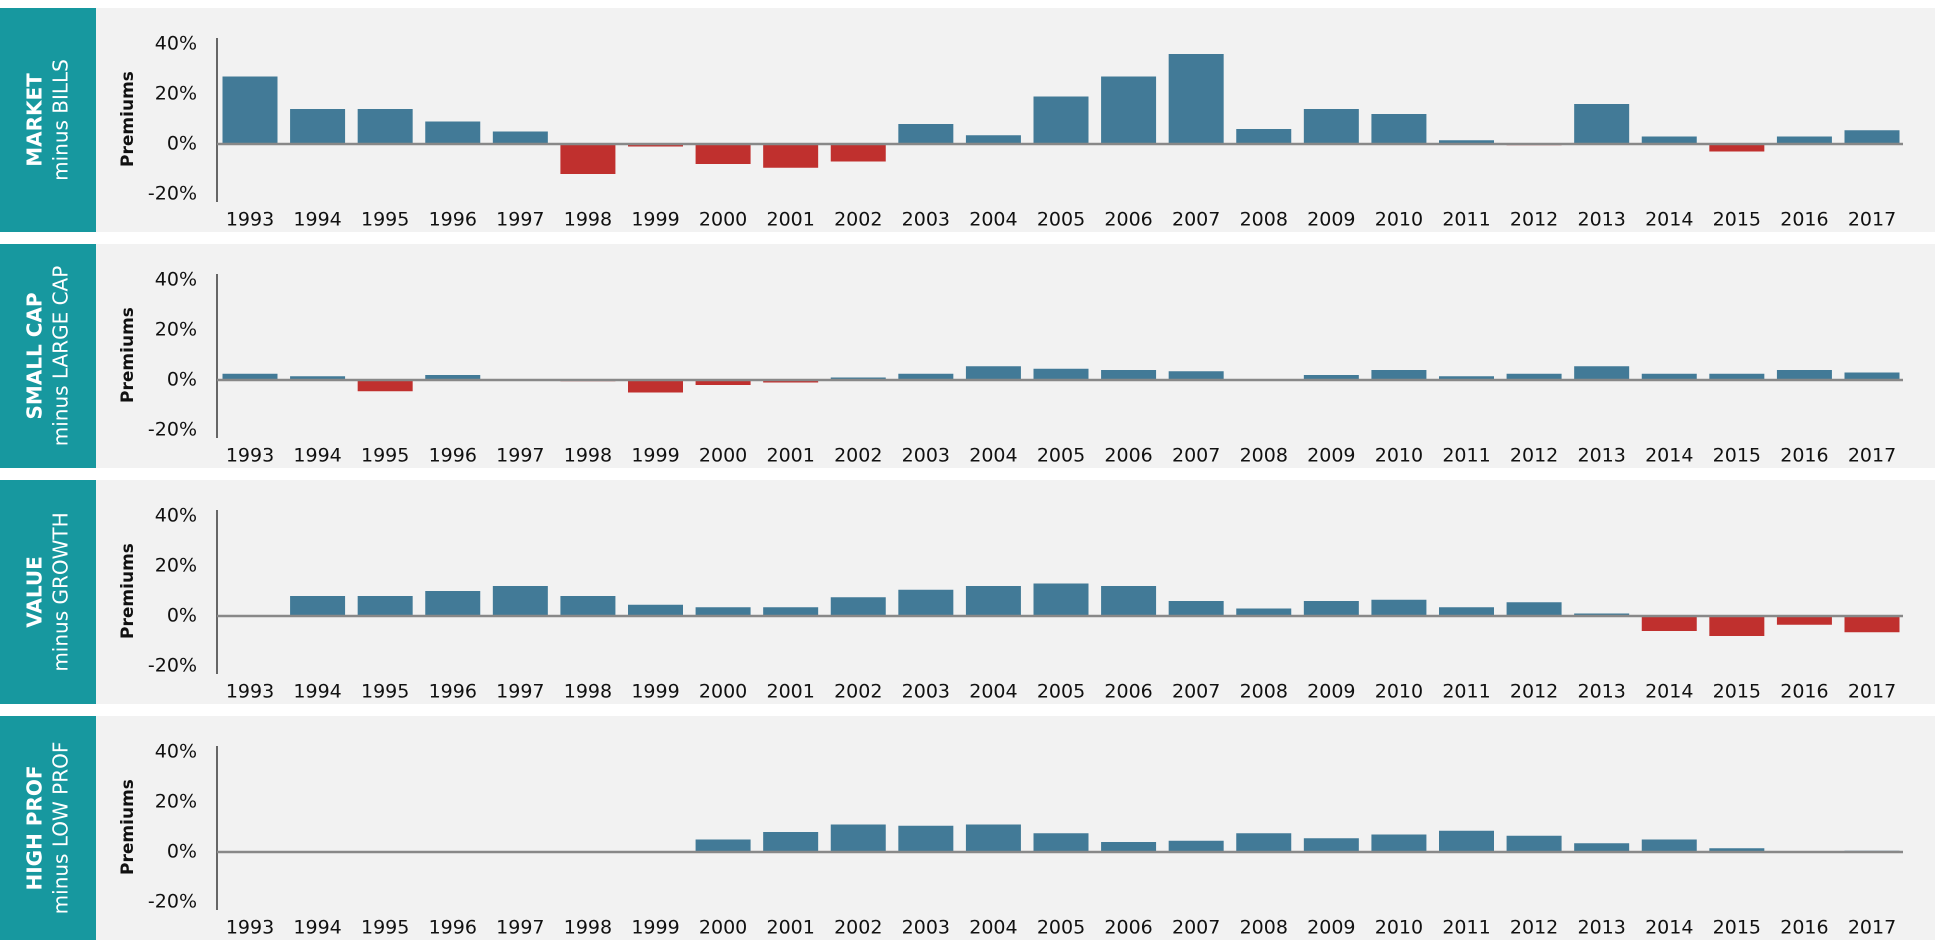 This screenshot has width=1935, height=947. I want to click on panel-label: minus LARGE CAP, so click(61, 356).